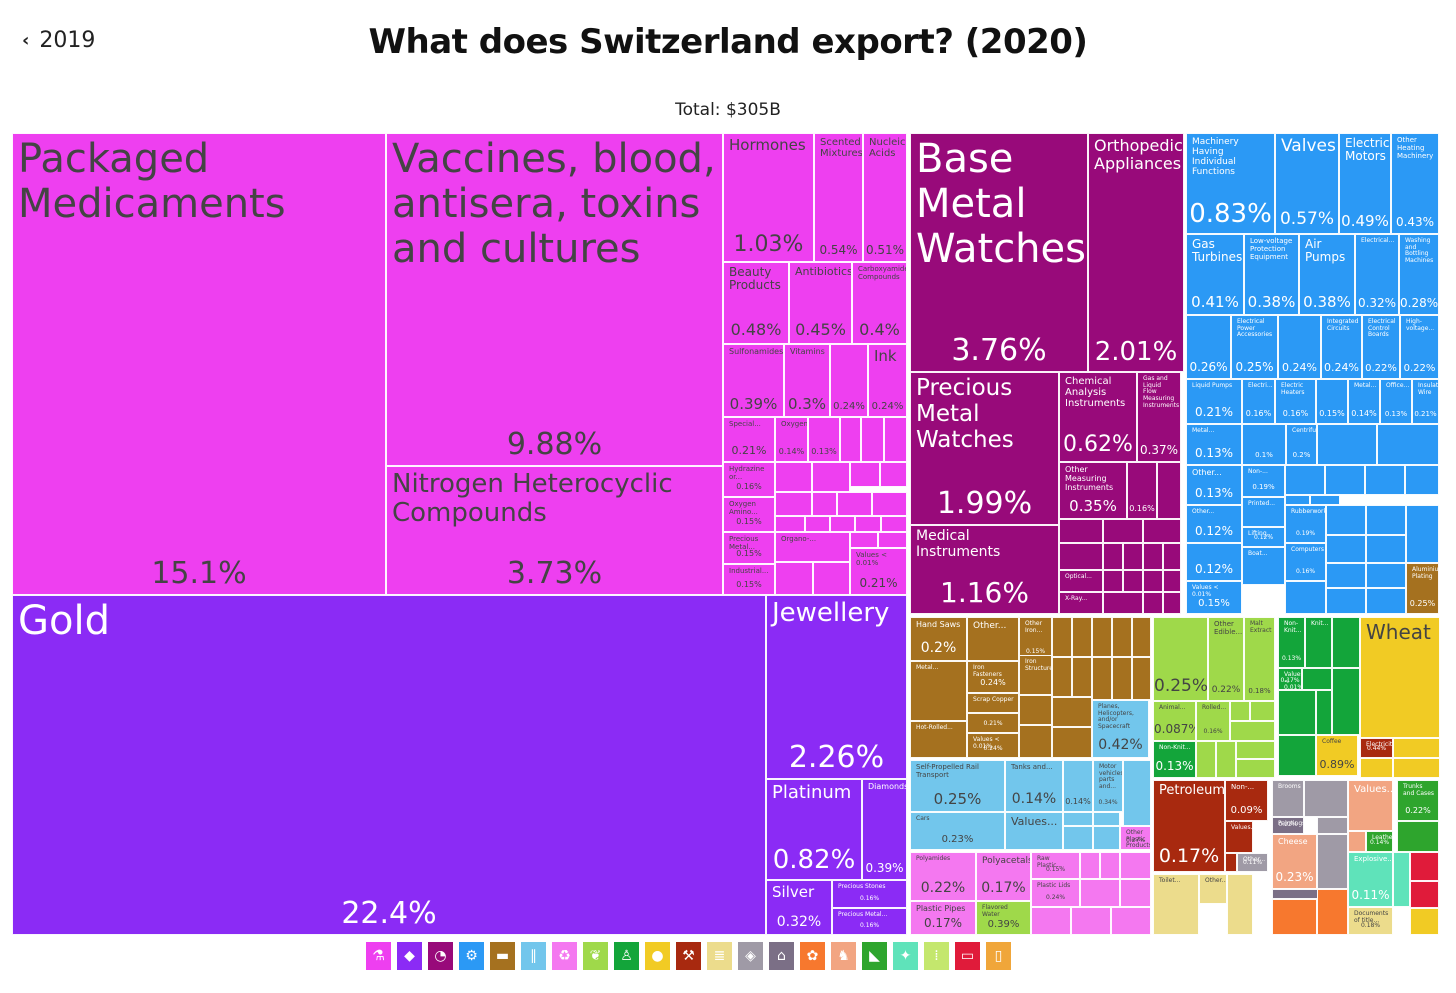  What do you see at coordinates (984, 448) in the screenshot?
I see `treemap-cell: Precious Metal Watches 1.99%` at bounding box center [984, 448].